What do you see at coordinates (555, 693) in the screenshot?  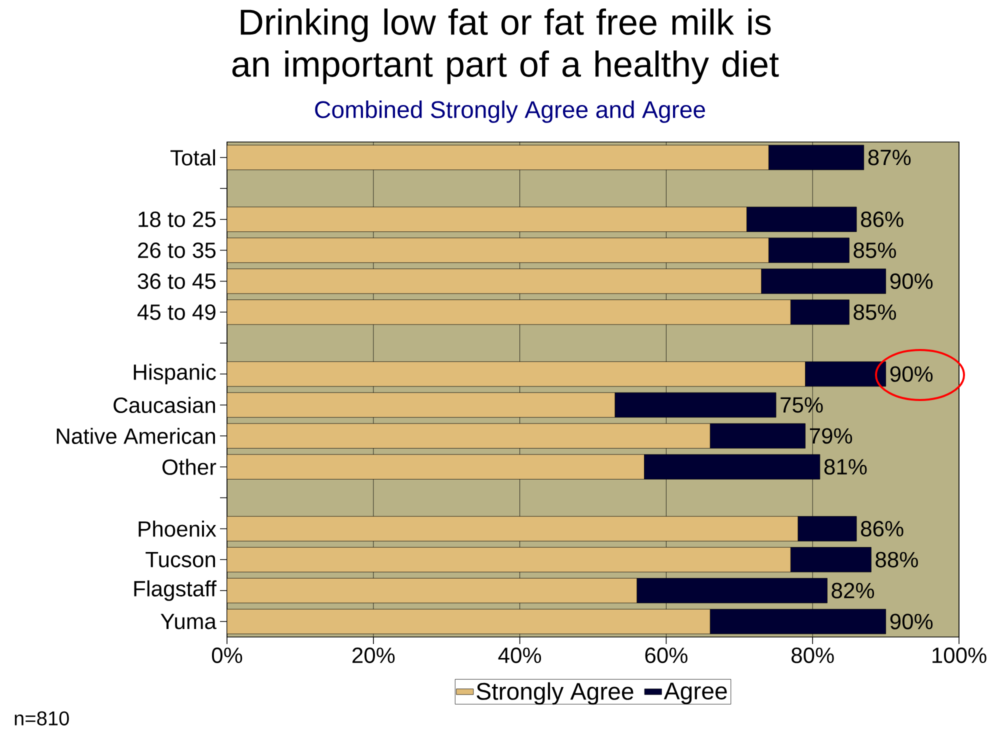 I see `legend-label: Strongly Agree` at bounding box center [555, 693].